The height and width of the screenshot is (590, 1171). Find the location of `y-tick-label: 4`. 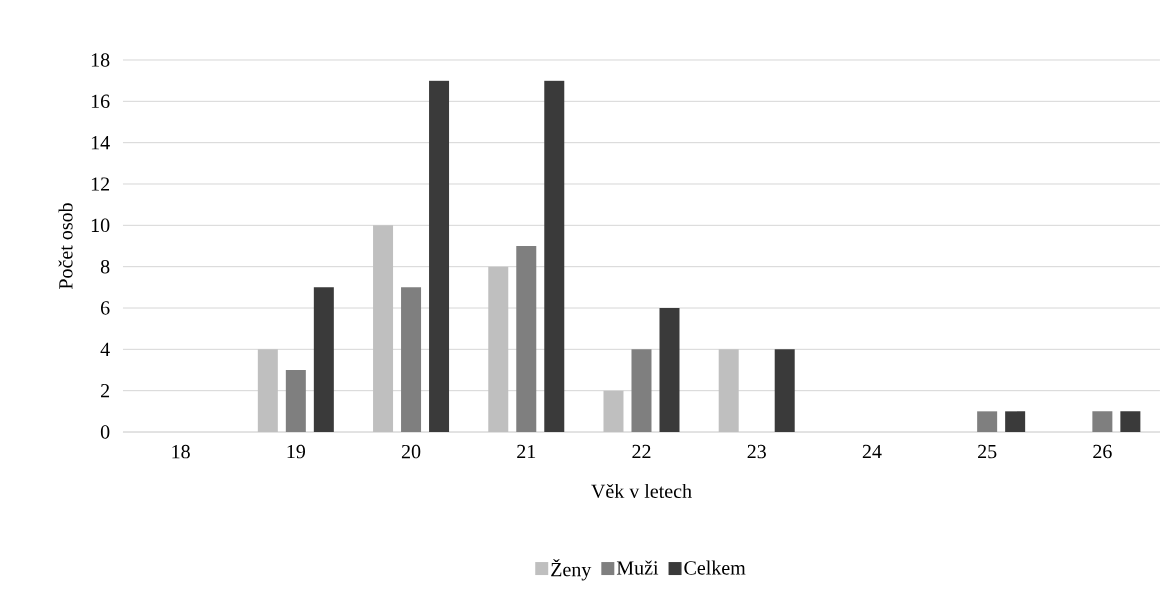

y-tick-label: 4 is located at coordinates (105, 349).